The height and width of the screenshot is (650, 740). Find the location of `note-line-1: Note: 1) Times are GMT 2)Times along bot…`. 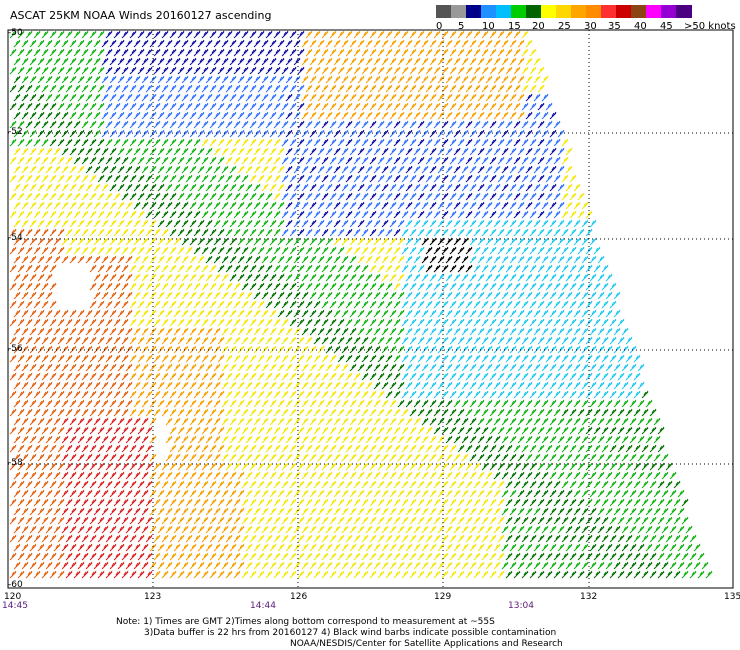

note-line-1: Note: 1) Times are GMT 2)Times along bot… is located at coordinates (305, 622).